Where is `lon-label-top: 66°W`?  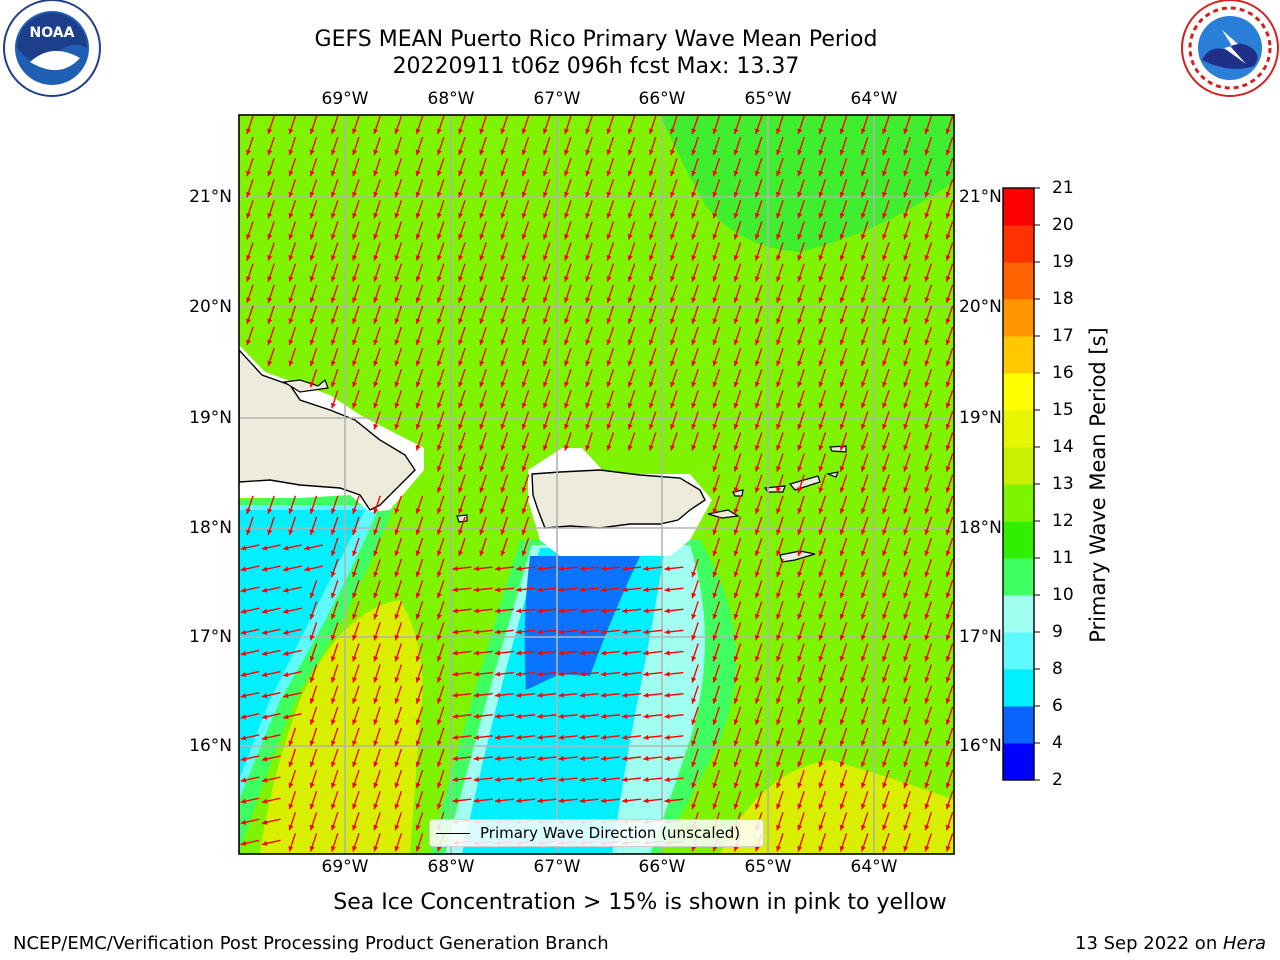 lon-label-top: 66°W is located at coordinates (662, 99).